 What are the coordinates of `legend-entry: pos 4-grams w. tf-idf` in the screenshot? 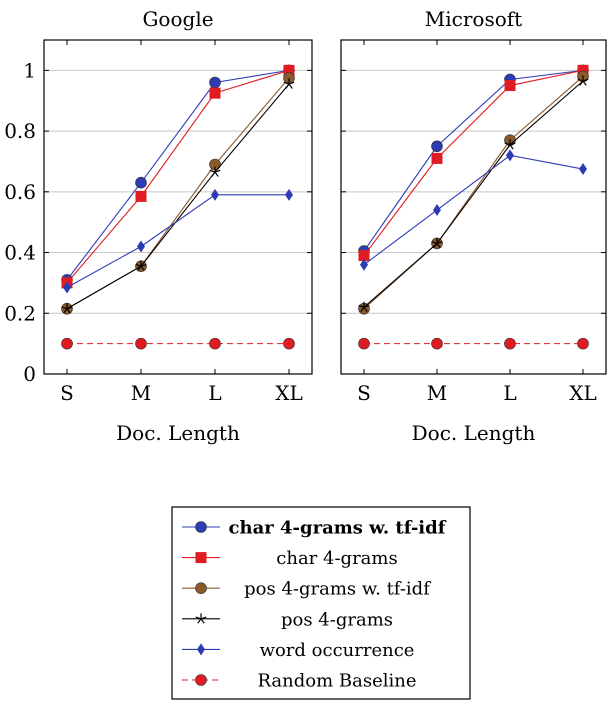 It's located at (306, 589).